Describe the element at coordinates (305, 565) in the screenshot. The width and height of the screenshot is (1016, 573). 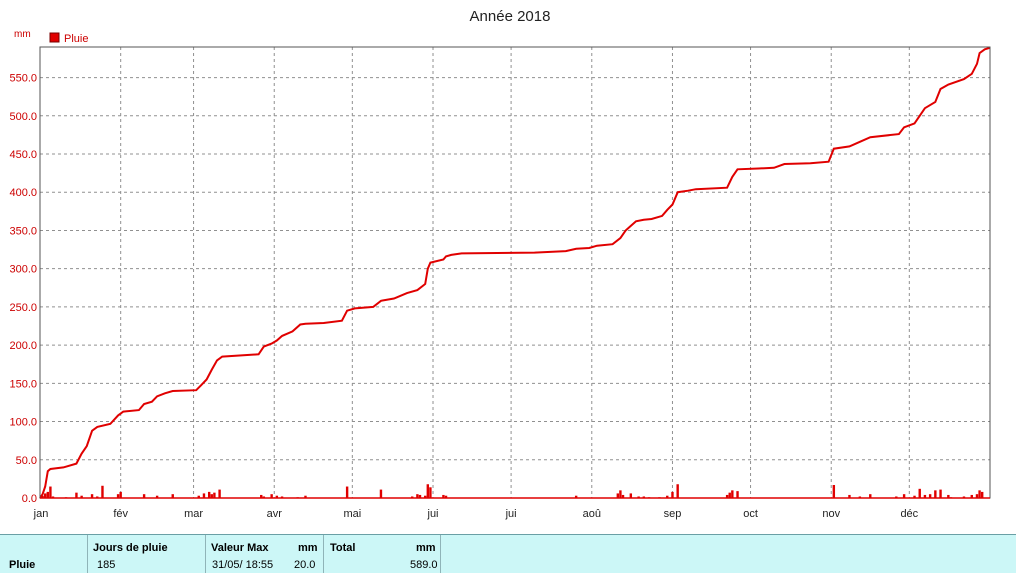
I see `stats-max-value: 20.0` at that location.